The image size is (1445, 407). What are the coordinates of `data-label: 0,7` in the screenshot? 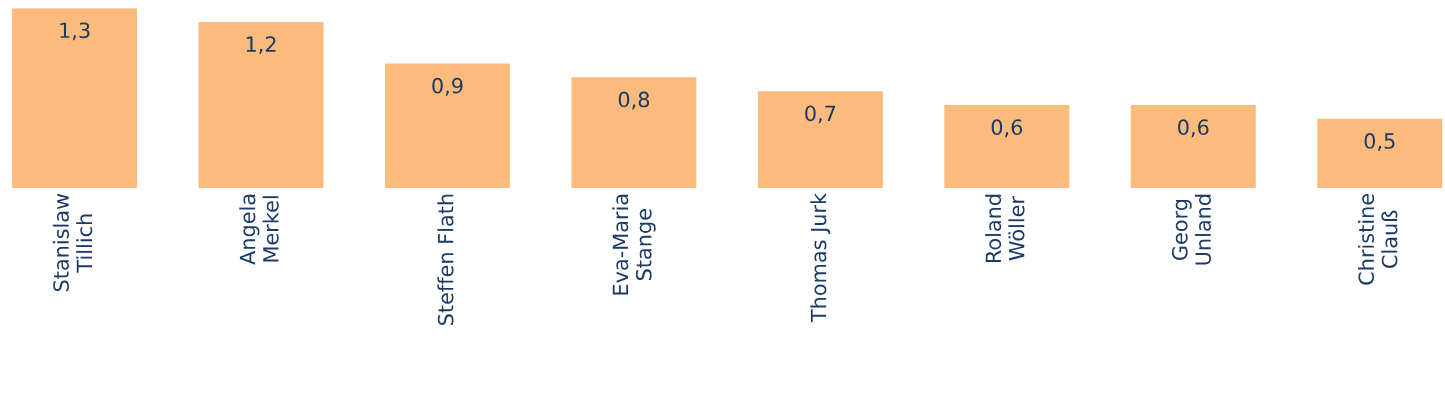 It's located at (820, 114).